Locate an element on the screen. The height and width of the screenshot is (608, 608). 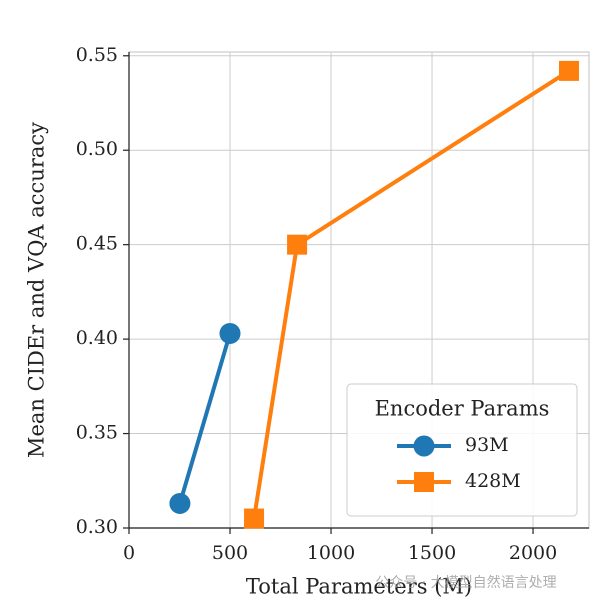
legend-label: 428M is located at coordinates (493, 481).